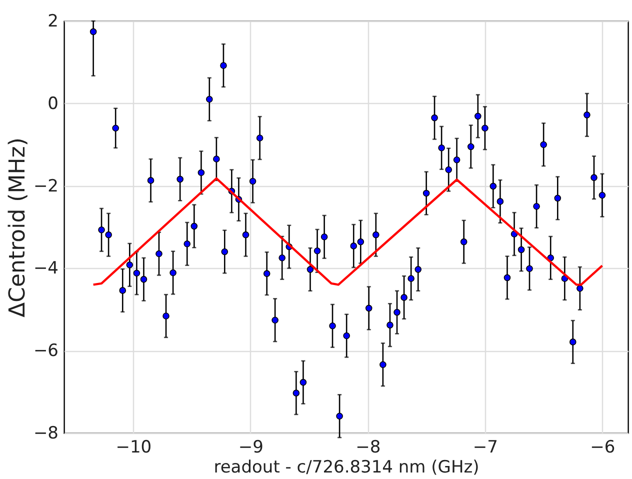 The height and width of the screenshot is (479, 632). I want to click on y-tick-label: −6, so click(45, 351).